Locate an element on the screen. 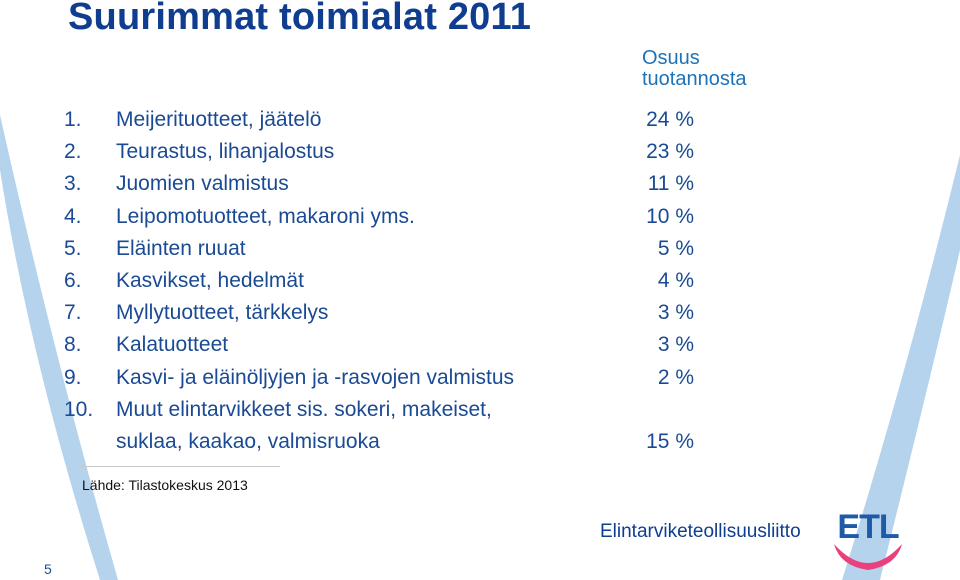 The image size is (960, 580). item-label-line-2: suklaa, kaakao, valmisruoka is located at coordinates (248, 441).